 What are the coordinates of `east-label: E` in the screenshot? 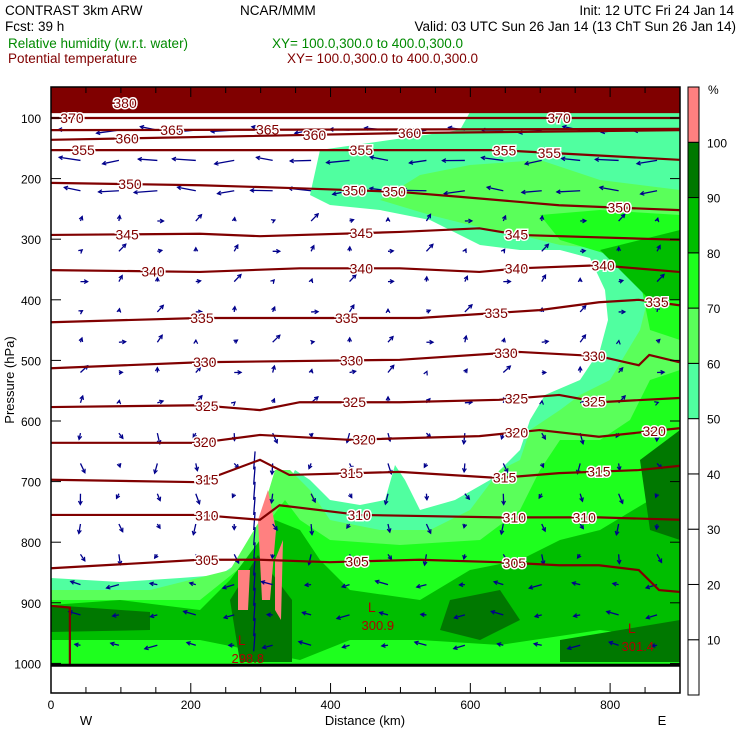 It's located at (662, 720).